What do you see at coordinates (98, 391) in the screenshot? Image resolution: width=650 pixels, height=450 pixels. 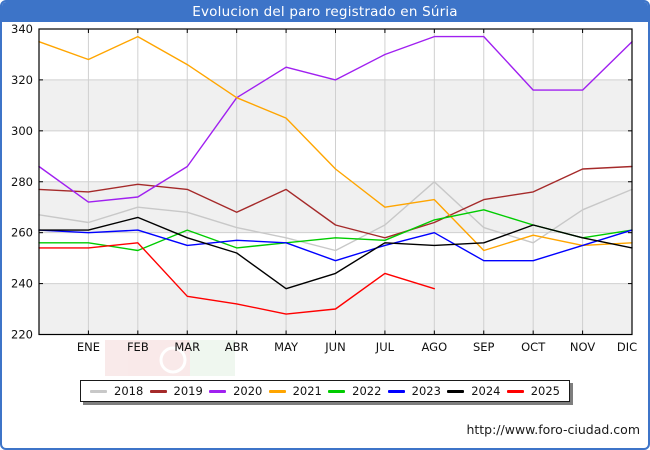 I see `legend-swatch-2018` at bounding box center [98, 391].